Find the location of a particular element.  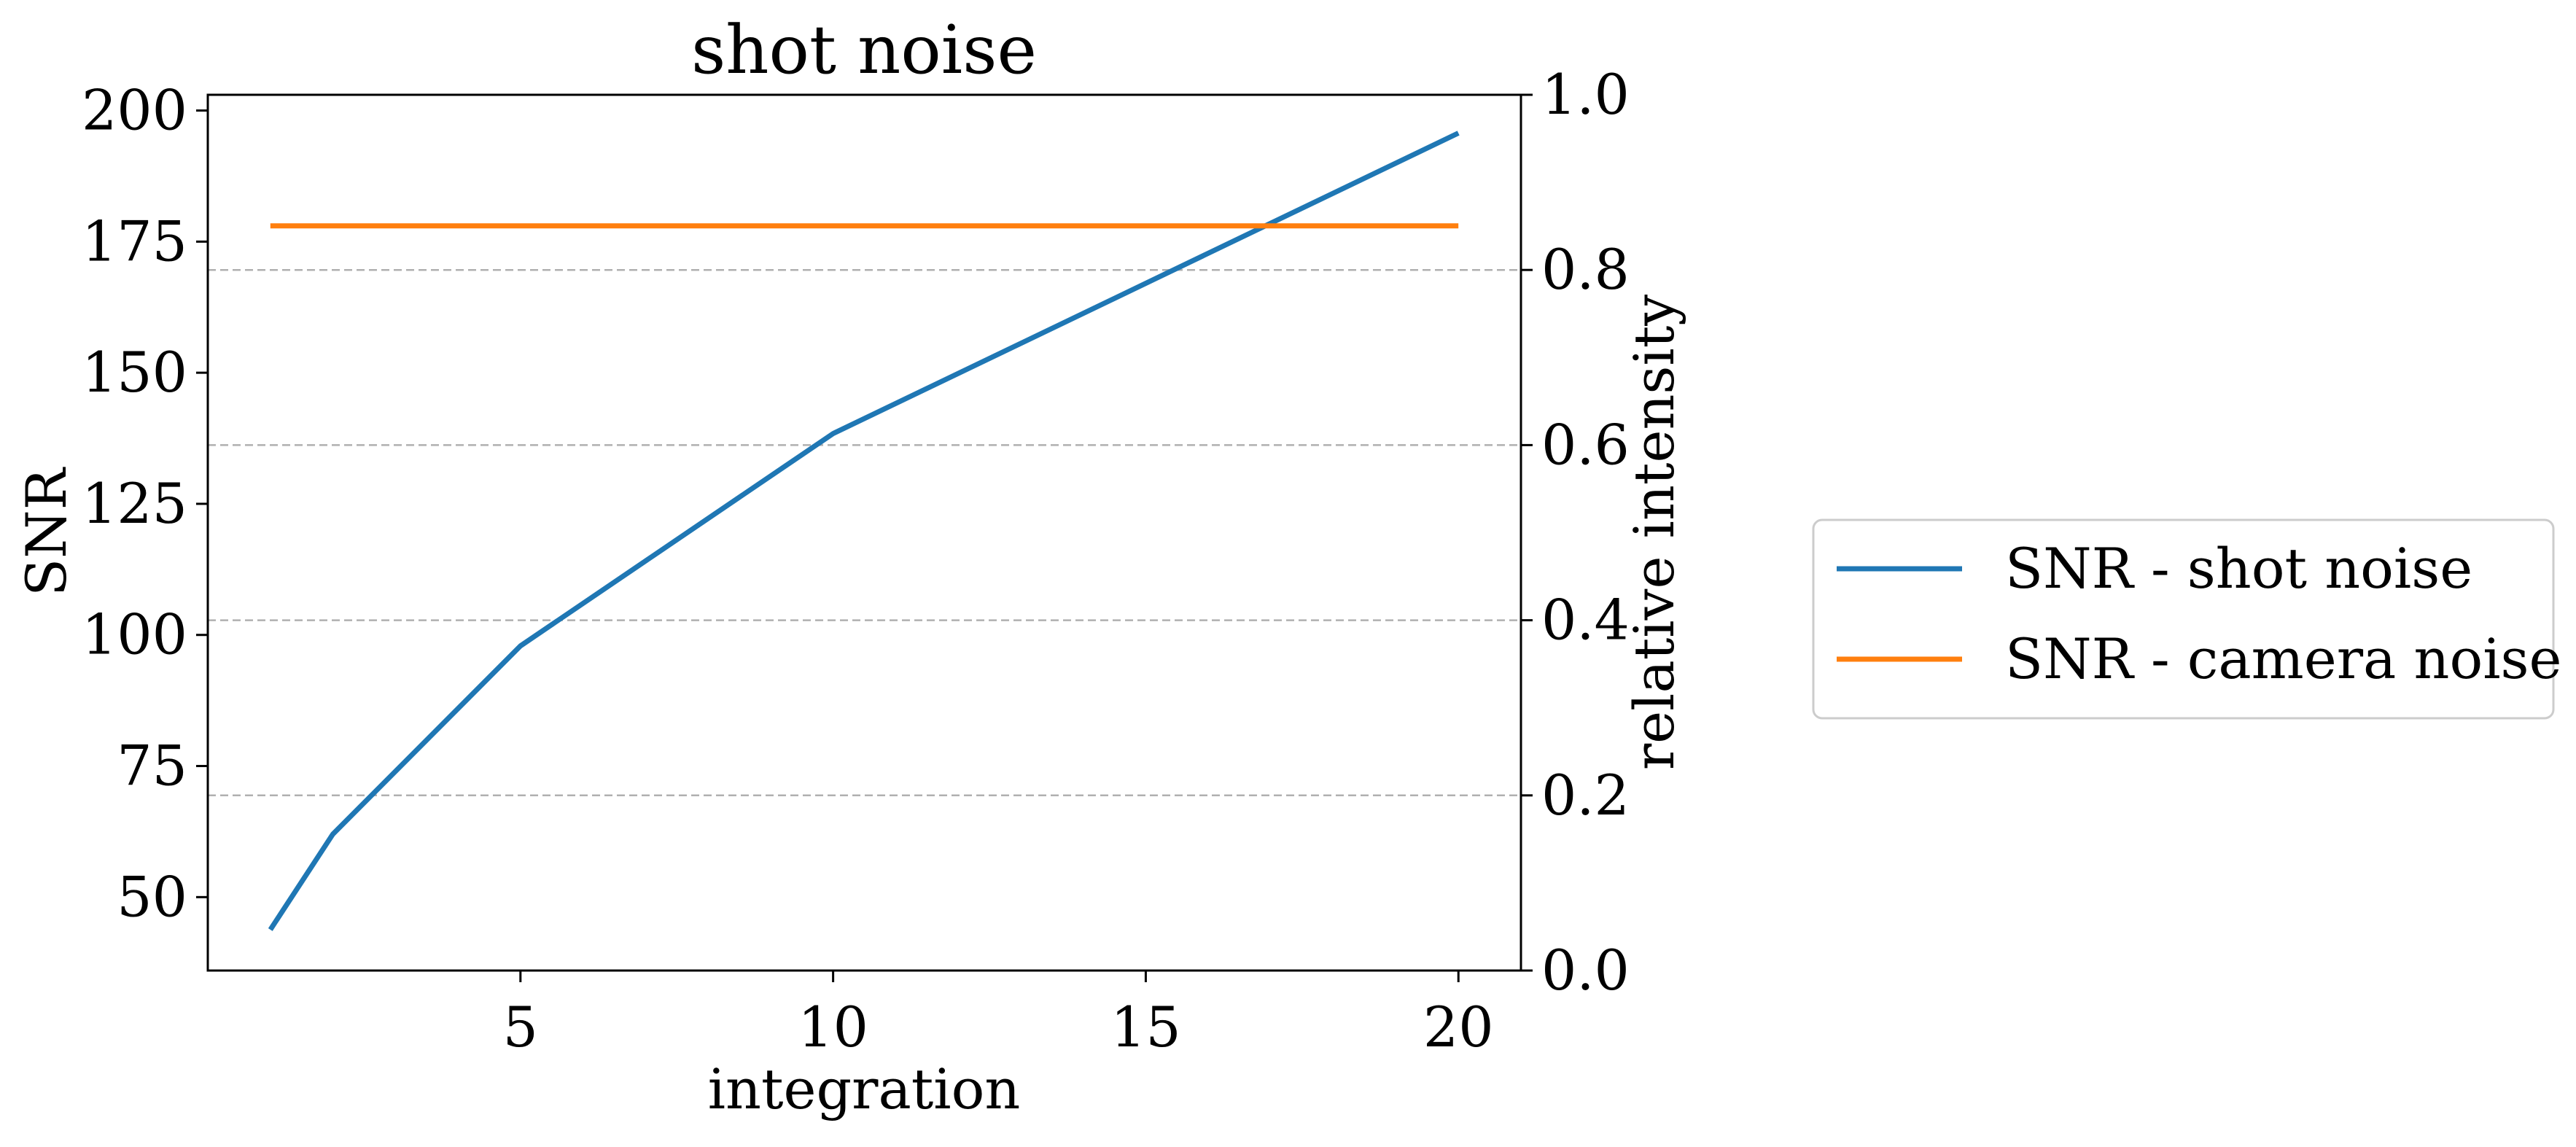

y-tick-label: 125 is located at coordinates (134, 503).